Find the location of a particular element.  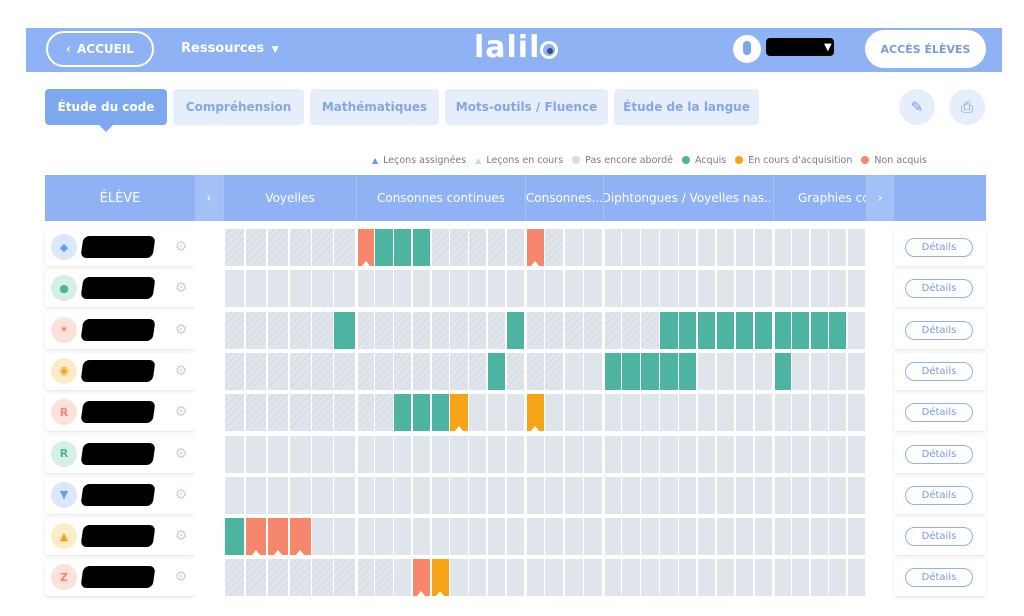

print-button: ⎙ is located at coordinates (967, 107).